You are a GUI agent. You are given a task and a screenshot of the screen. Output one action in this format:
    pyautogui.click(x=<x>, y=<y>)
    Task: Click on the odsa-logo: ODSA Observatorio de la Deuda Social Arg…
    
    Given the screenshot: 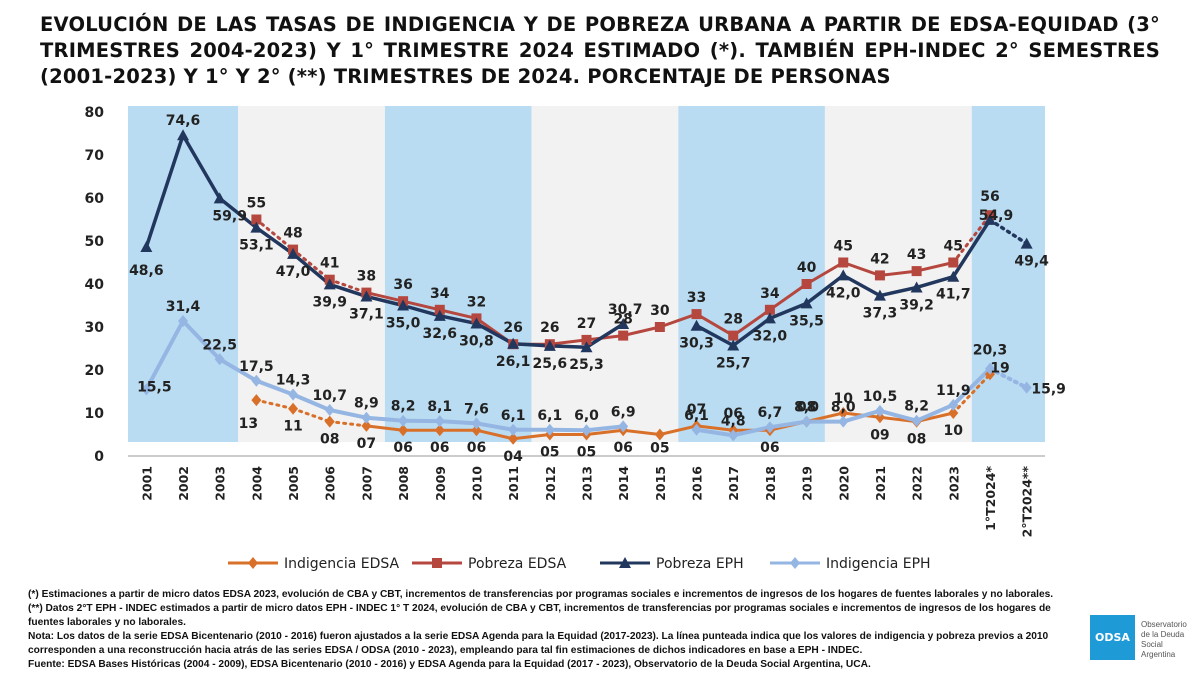 What is the action you would take?
    pyautogui.click(x=1142, y=637)
    